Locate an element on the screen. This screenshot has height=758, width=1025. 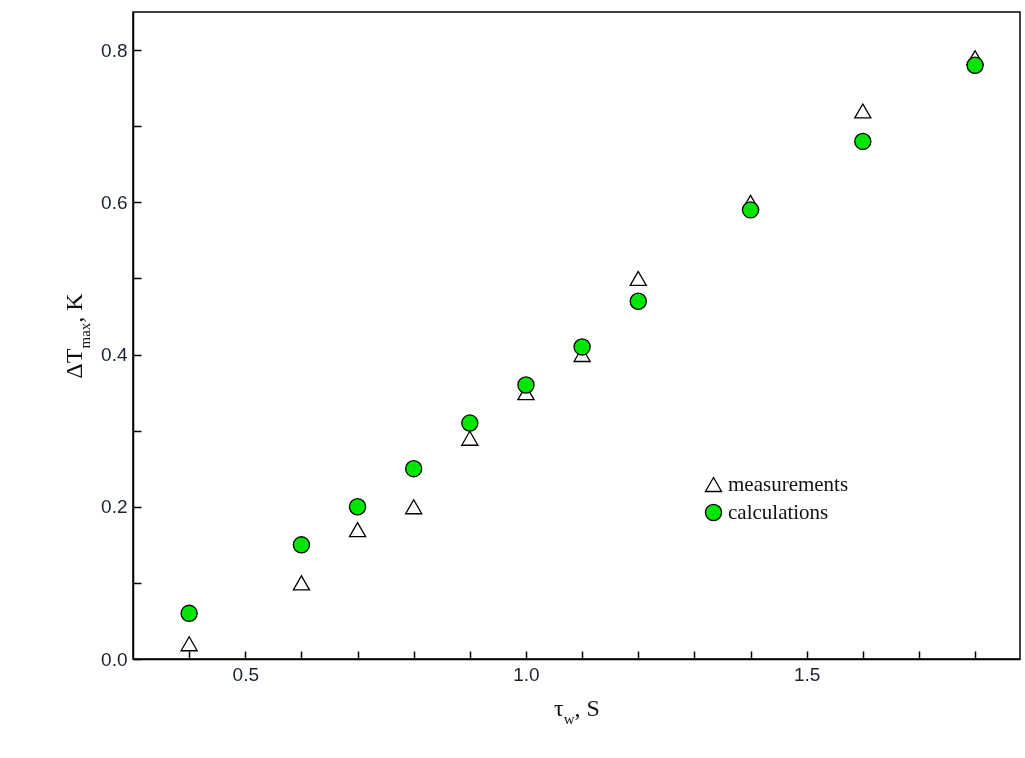
x-tick-label: 1.5 is located at coordinates (807, 674).